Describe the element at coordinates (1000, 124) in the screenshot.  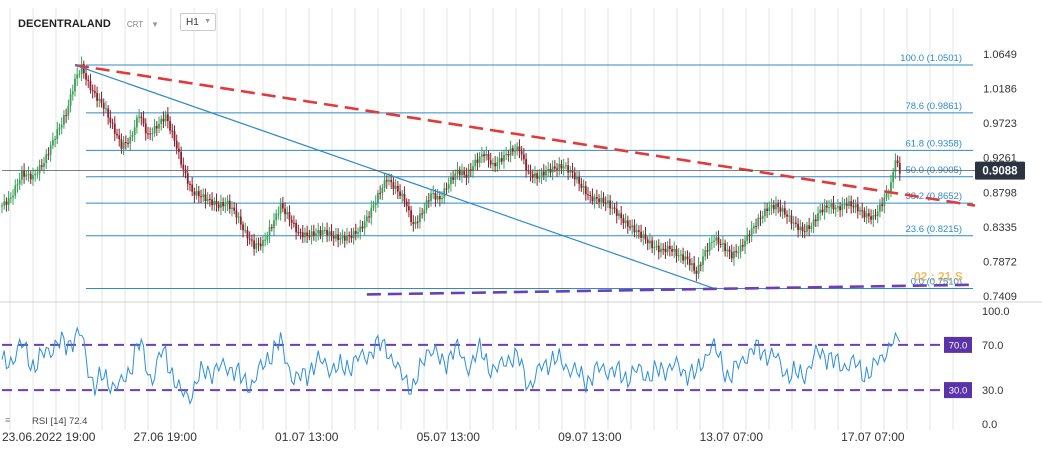
I see `price-tick-label: 0.9723` at that location.